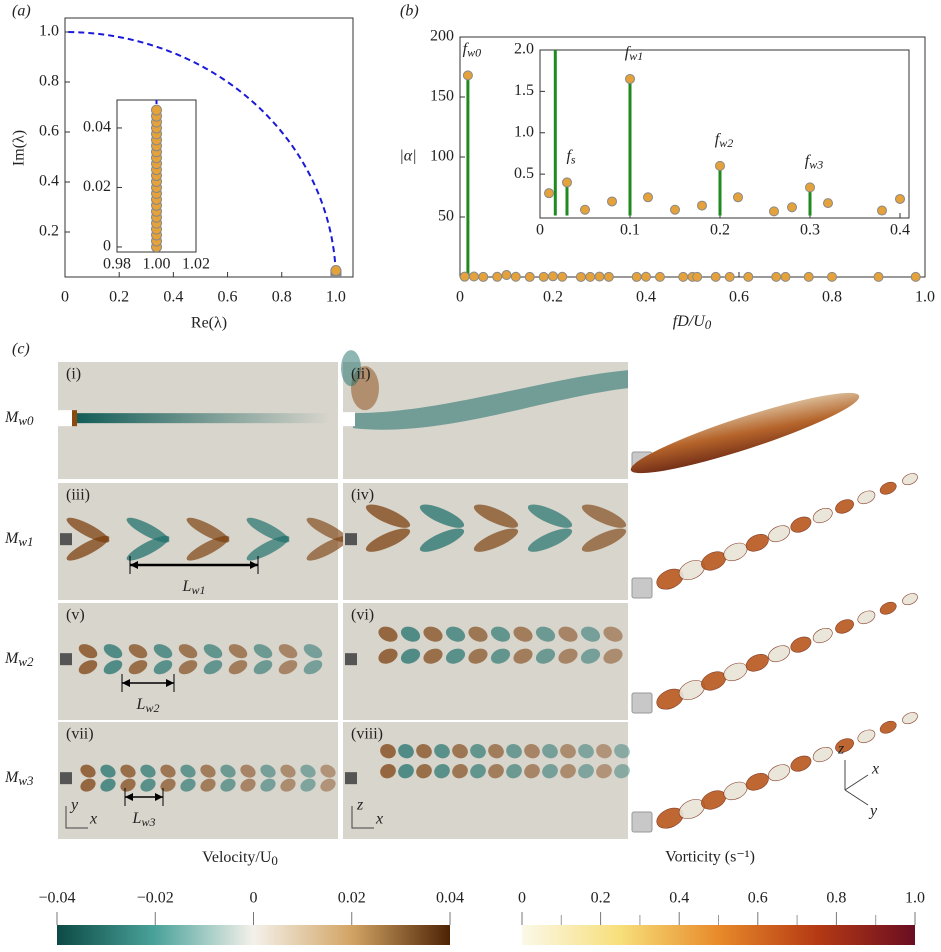 This screenshot has height=952, width=941. What do you see at coordinates (21, 11) in the screenshot?
I see `panel-label: (a)` at bounding box center [21, 11].